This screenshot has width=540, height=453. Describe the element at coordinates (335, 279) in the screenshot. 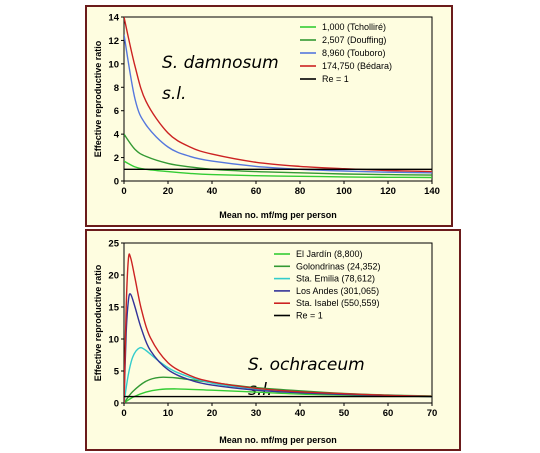

I see `legend-label: Sta. Emilia (78,612)` at that location.